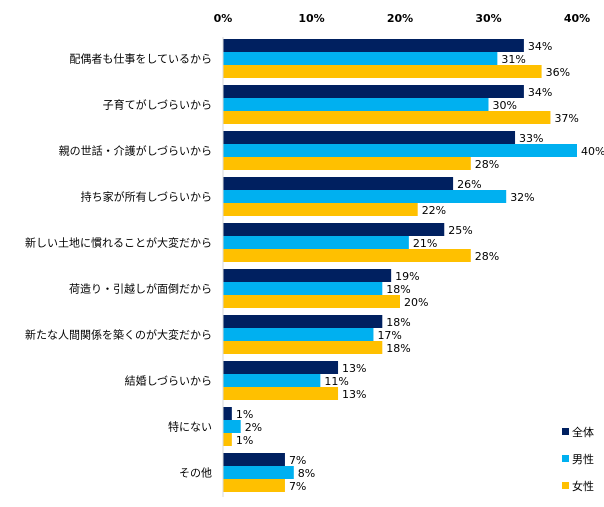 This screenshot has height=507, width=604. I want to click on data-label: 36%, so click(558, 72).